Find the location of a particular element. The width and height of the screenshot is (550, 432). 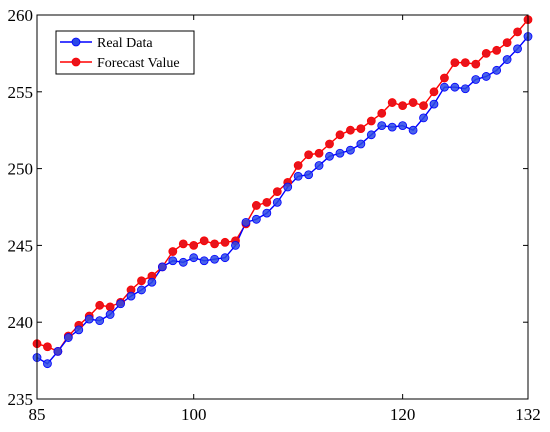

legend-label-forecast: Forecast Value is located at coordinates (138, 63).